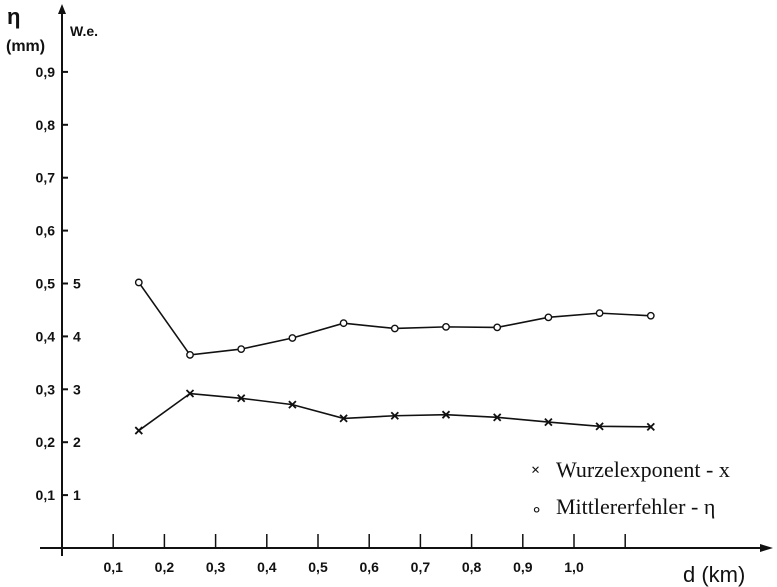 The width and height of the screenshot is (777, 587). I want to click on legend-label-wurzelexponent: Wurzelexponent - x, so click(643, 469).